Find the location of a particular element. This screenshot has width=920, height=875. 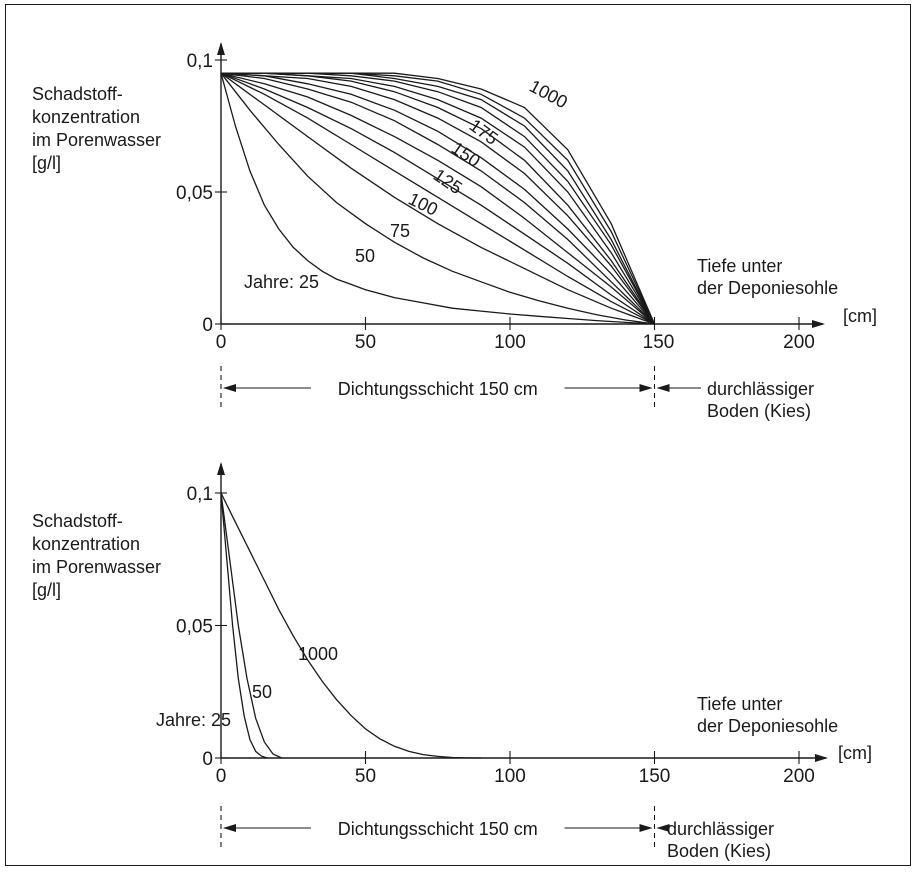

series-label: 175 is located at coordinates (484, 132).